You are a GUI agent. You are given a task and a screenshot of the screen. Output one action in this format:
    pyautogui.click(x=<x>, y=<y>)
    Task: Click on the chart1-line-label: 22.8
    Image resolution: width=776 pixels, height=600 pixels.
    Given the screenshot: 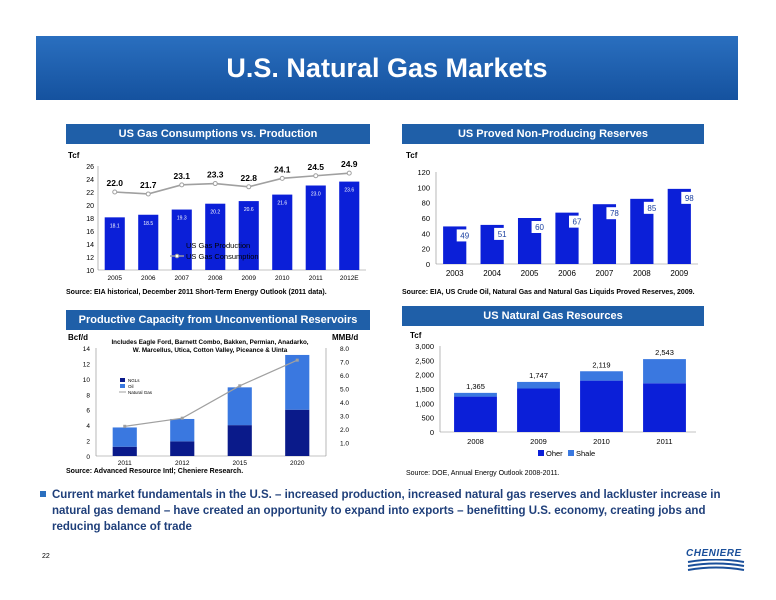 What is the action you would take?
    pyautogui.click(x=248, y=178)
    